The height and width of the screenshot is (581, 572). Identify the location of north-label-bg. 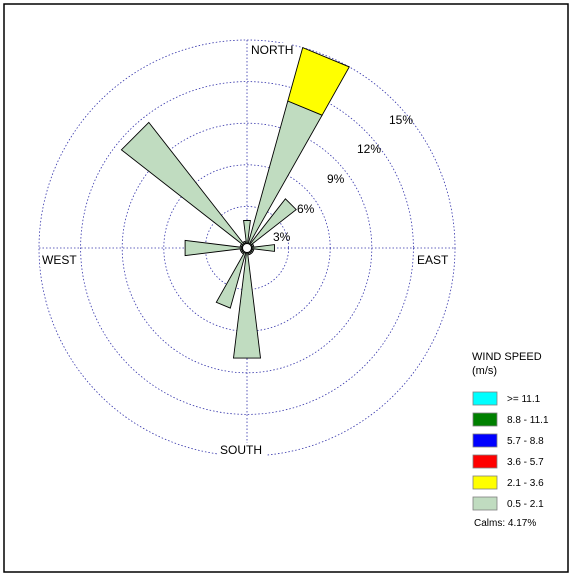
(271, 50).